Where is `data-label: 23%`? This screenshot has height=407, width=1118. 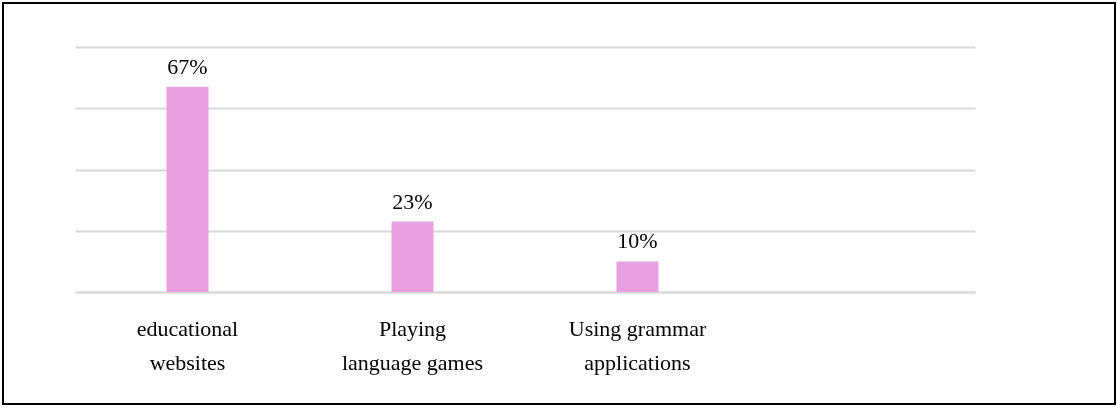 data-label: 23% is located at coordinates (412, 201).